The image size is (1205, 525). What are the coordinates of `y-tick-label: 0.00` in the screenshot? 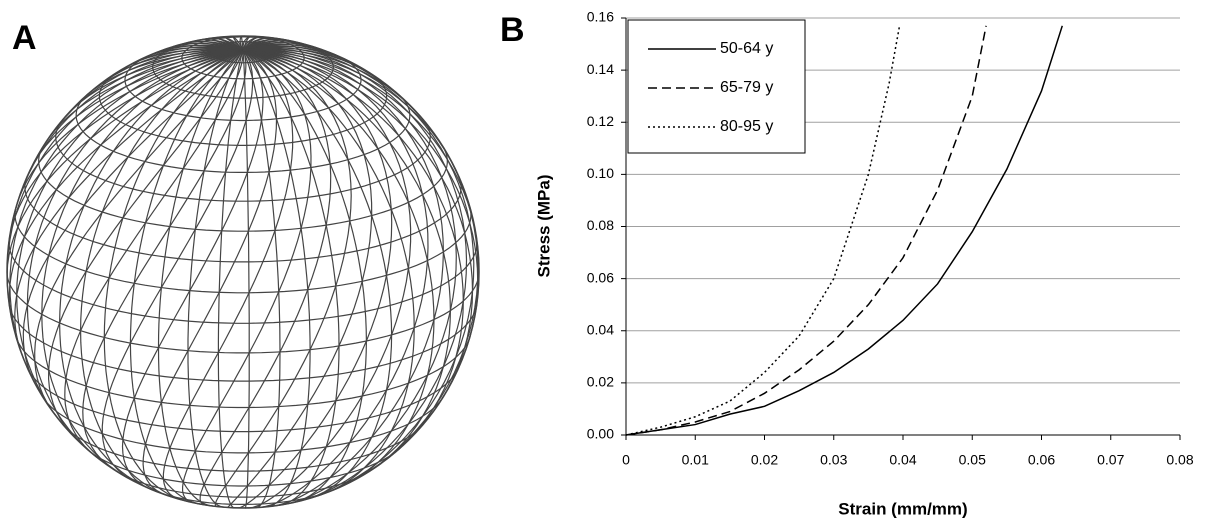 It's located at (600, 434).